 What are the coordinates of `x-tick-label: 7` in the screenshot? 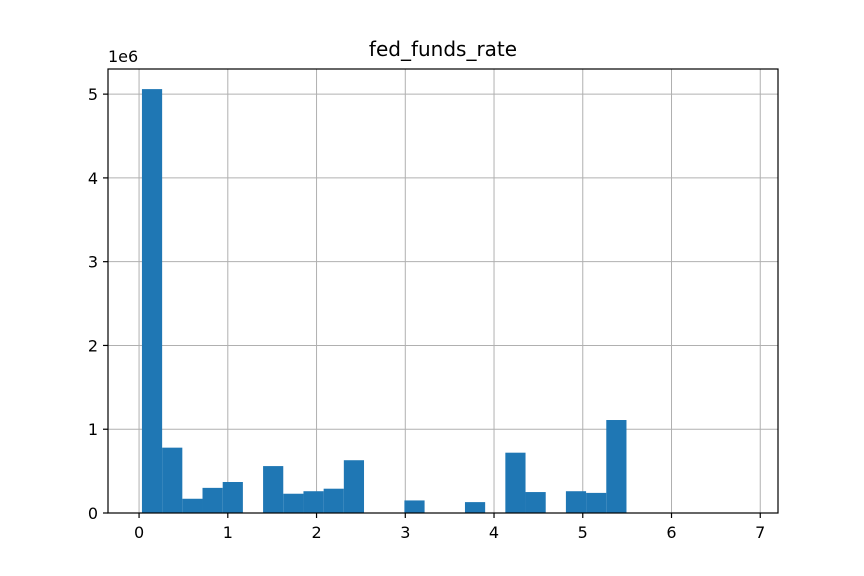 It's located at (760, 532).